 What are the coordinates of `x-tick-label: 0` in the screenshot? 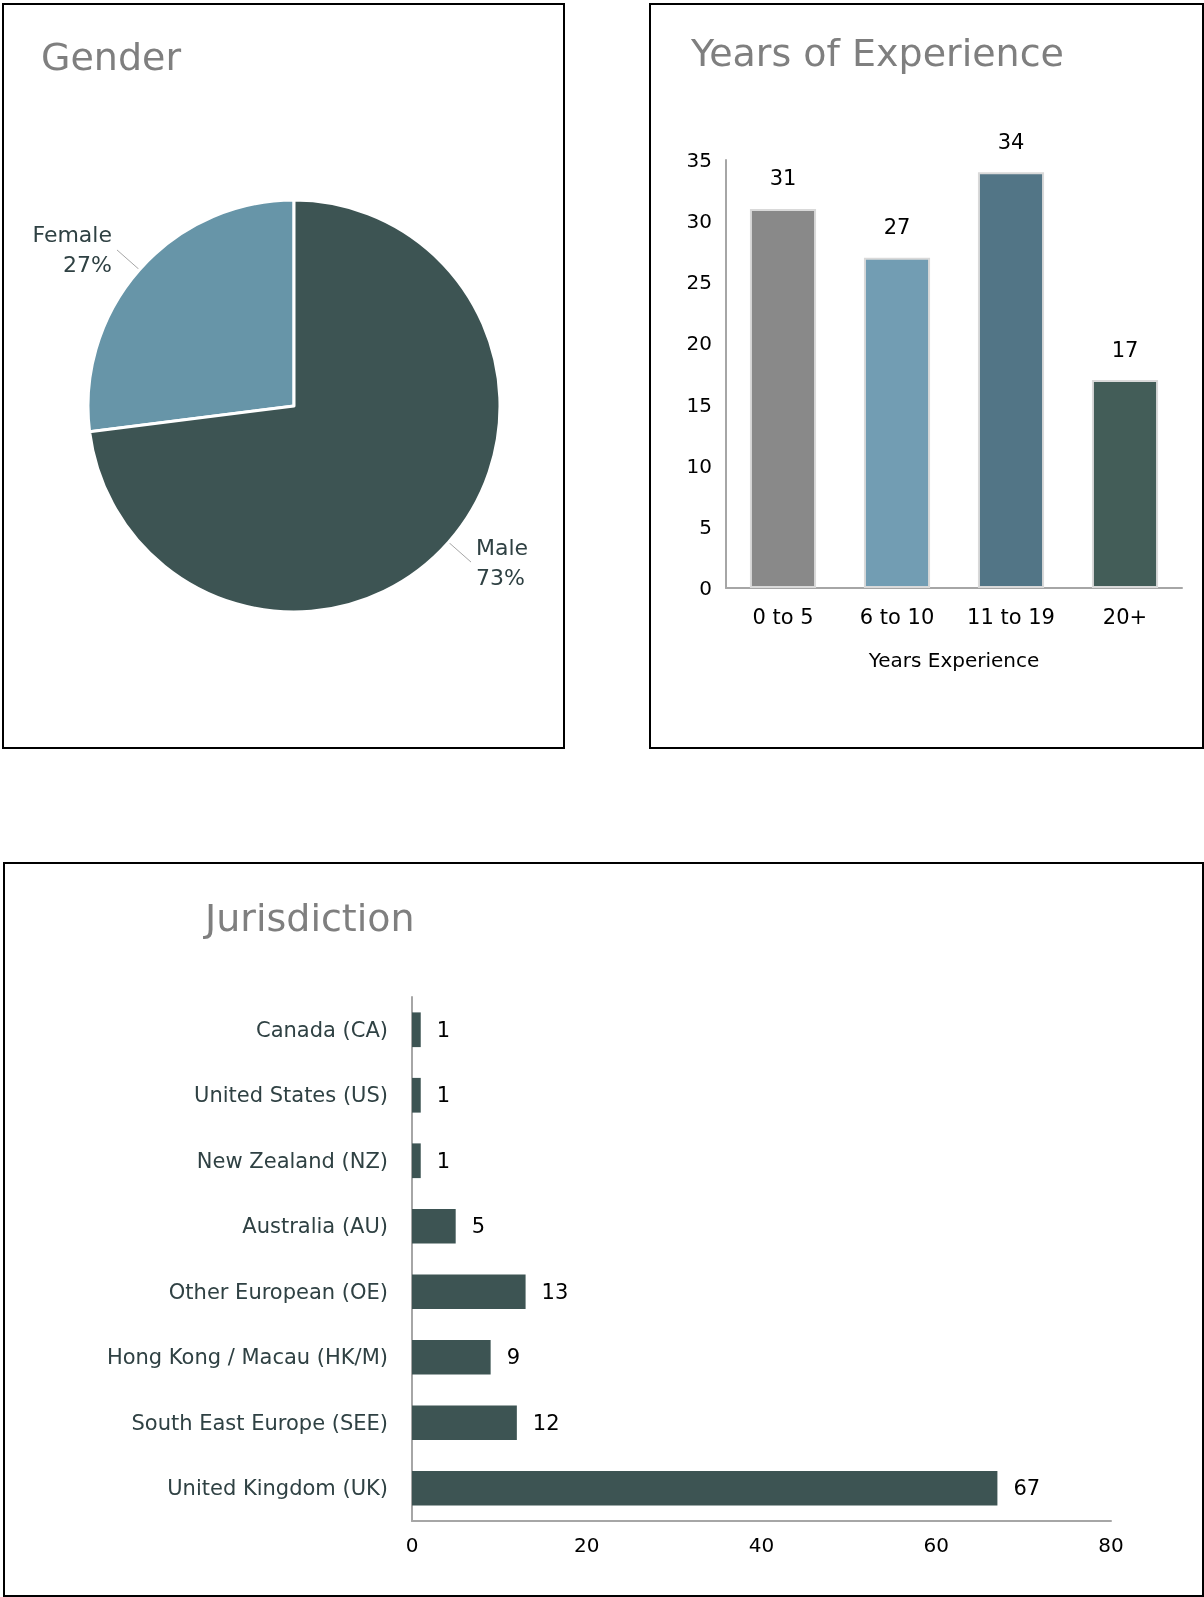 It's located at (412, 1545).